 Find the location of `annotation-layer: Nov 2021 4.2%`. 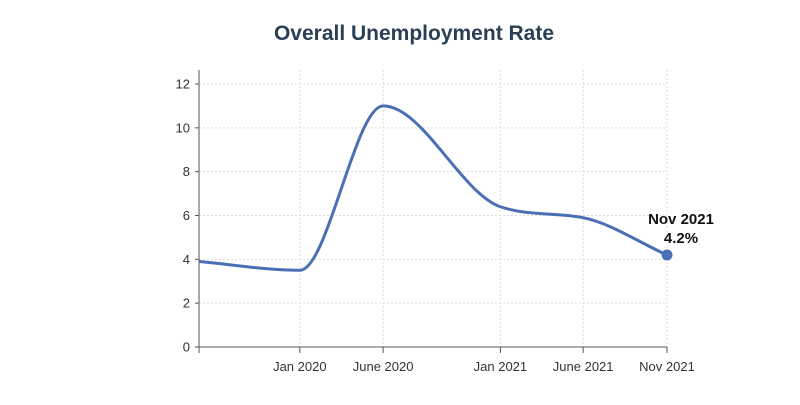

annotation-layer: Nov 2021 4.2% is located at coordinates (681, 236).